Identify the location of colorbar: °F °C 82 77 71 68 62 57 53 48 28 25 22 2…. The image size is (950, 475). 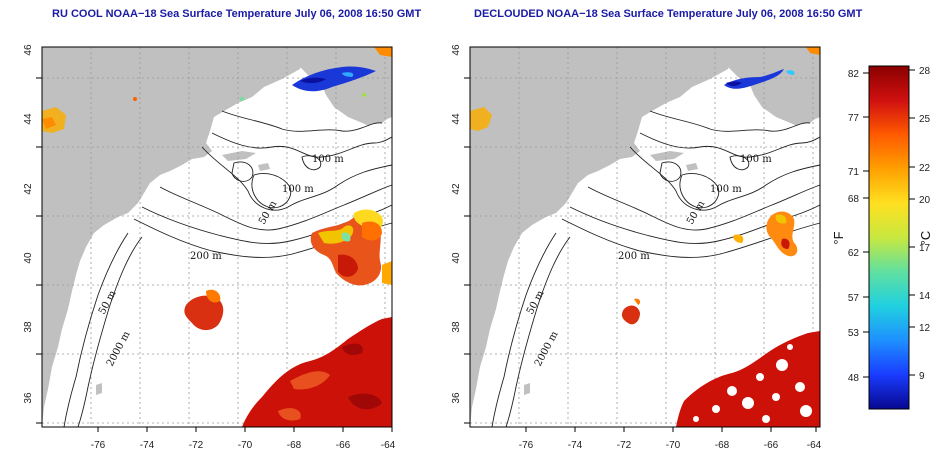
(882, 237).